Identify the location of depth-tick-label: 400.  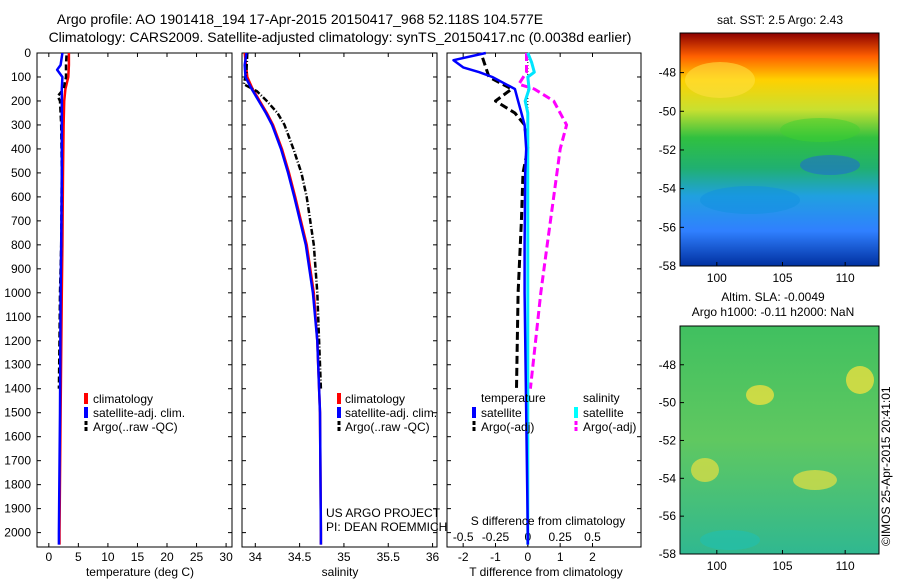
(21, 149).